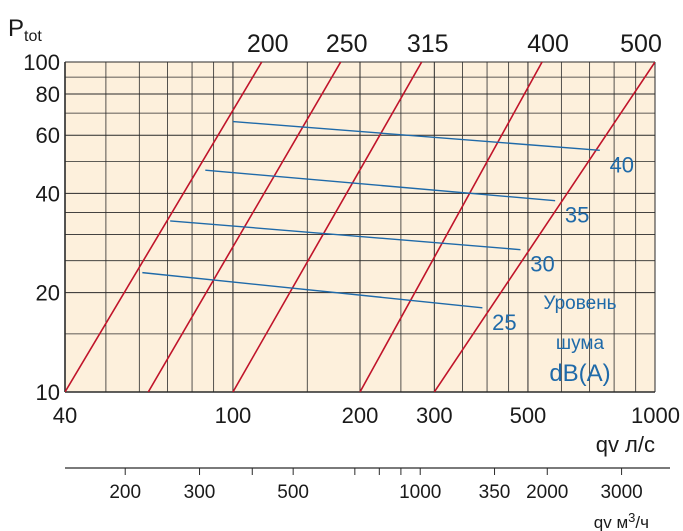  What do you see at coordinates (611, 522) in the screenshot?
I see `x2-axis-label-main: qv м` at bounding box center [611, 522].